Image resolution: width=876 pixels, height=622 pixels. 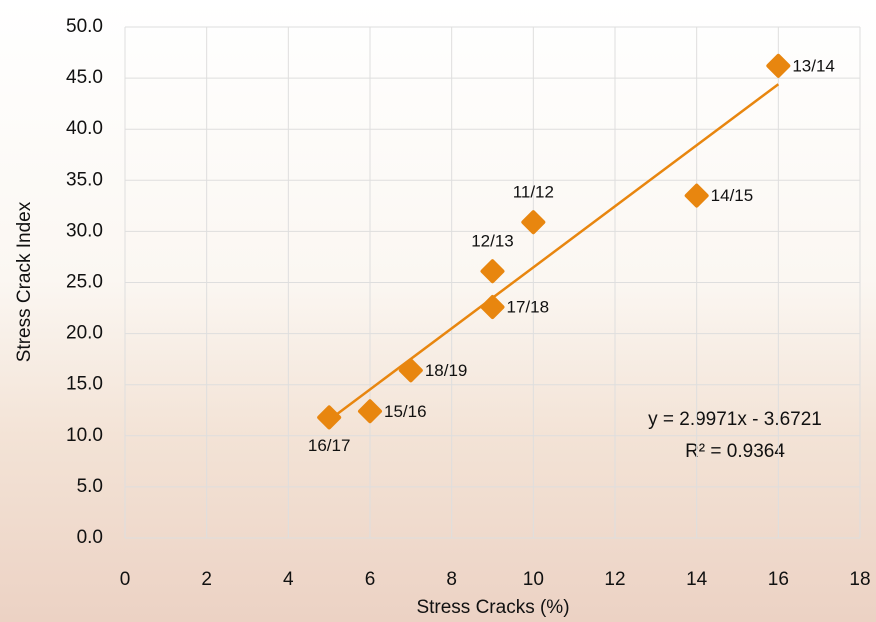 What do you see at coordinates (778, 579) in the screenshot?
I see `x-tick-label: 16` at bounding box center [778, 579].